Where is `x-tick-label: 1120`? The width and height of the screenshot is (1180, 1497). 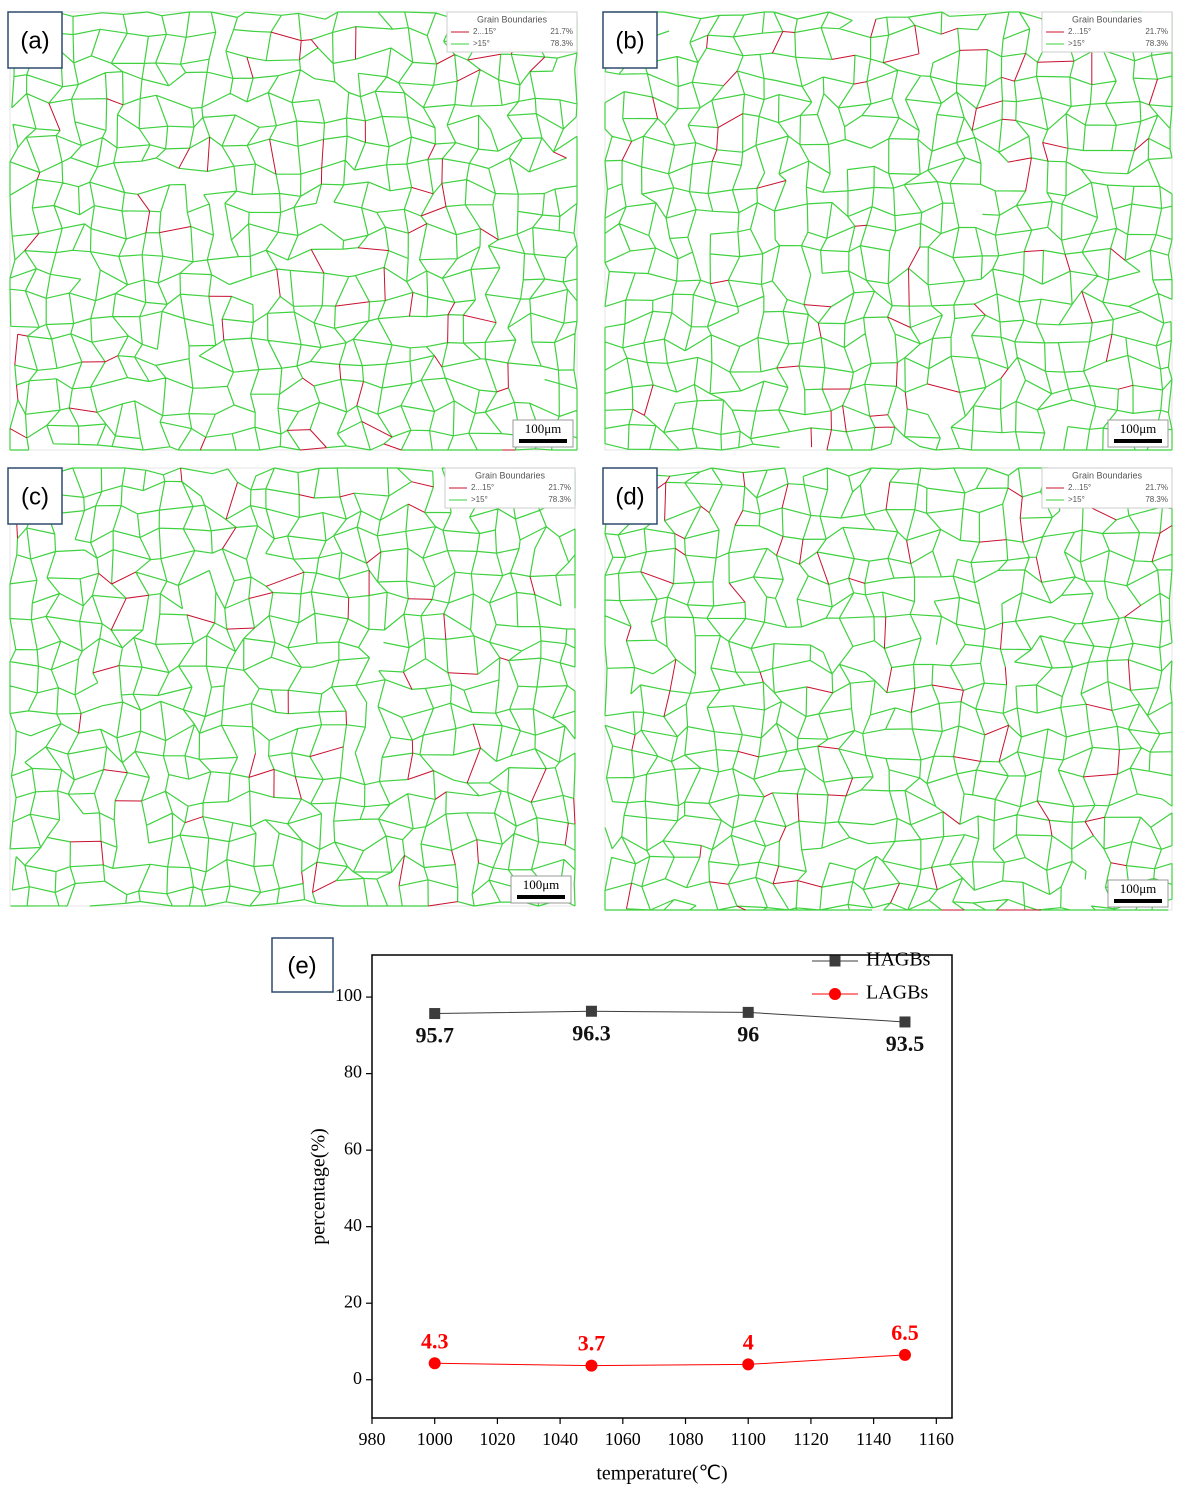
x-tick-label: 1120 is located at coordinates (810, 1439).